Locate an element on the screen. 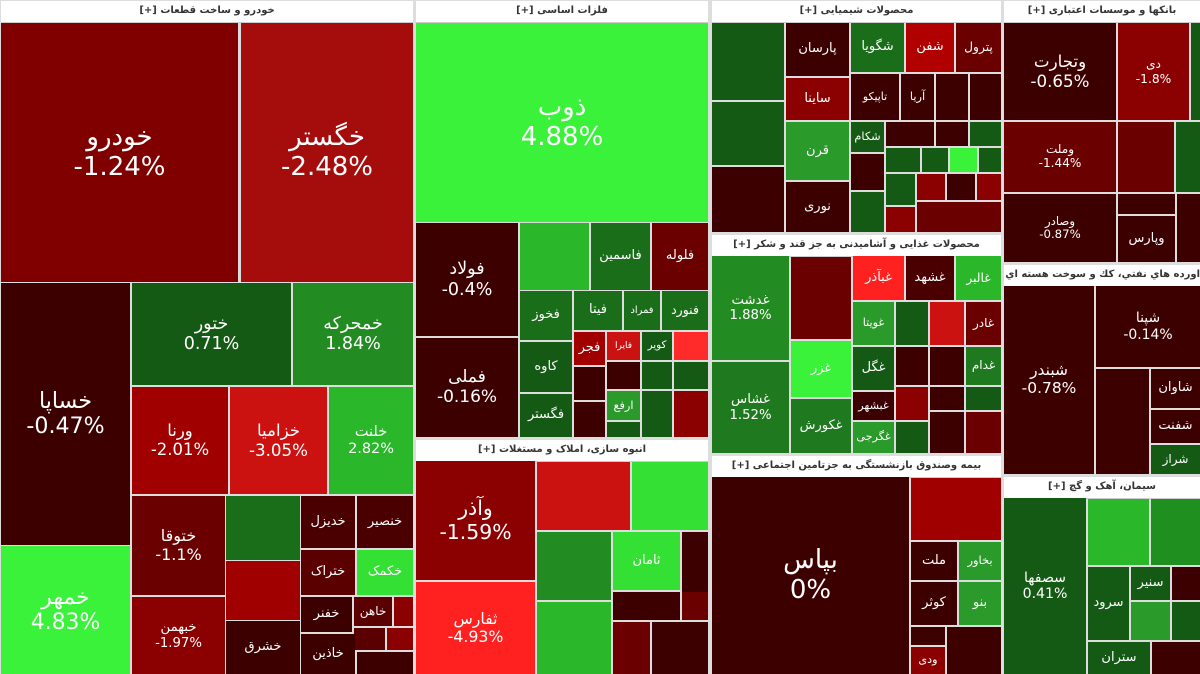 Image resolution: width=1200 pixels, height=674 pixels. stock-name: شپنا is located at coordinates (1148, 318).